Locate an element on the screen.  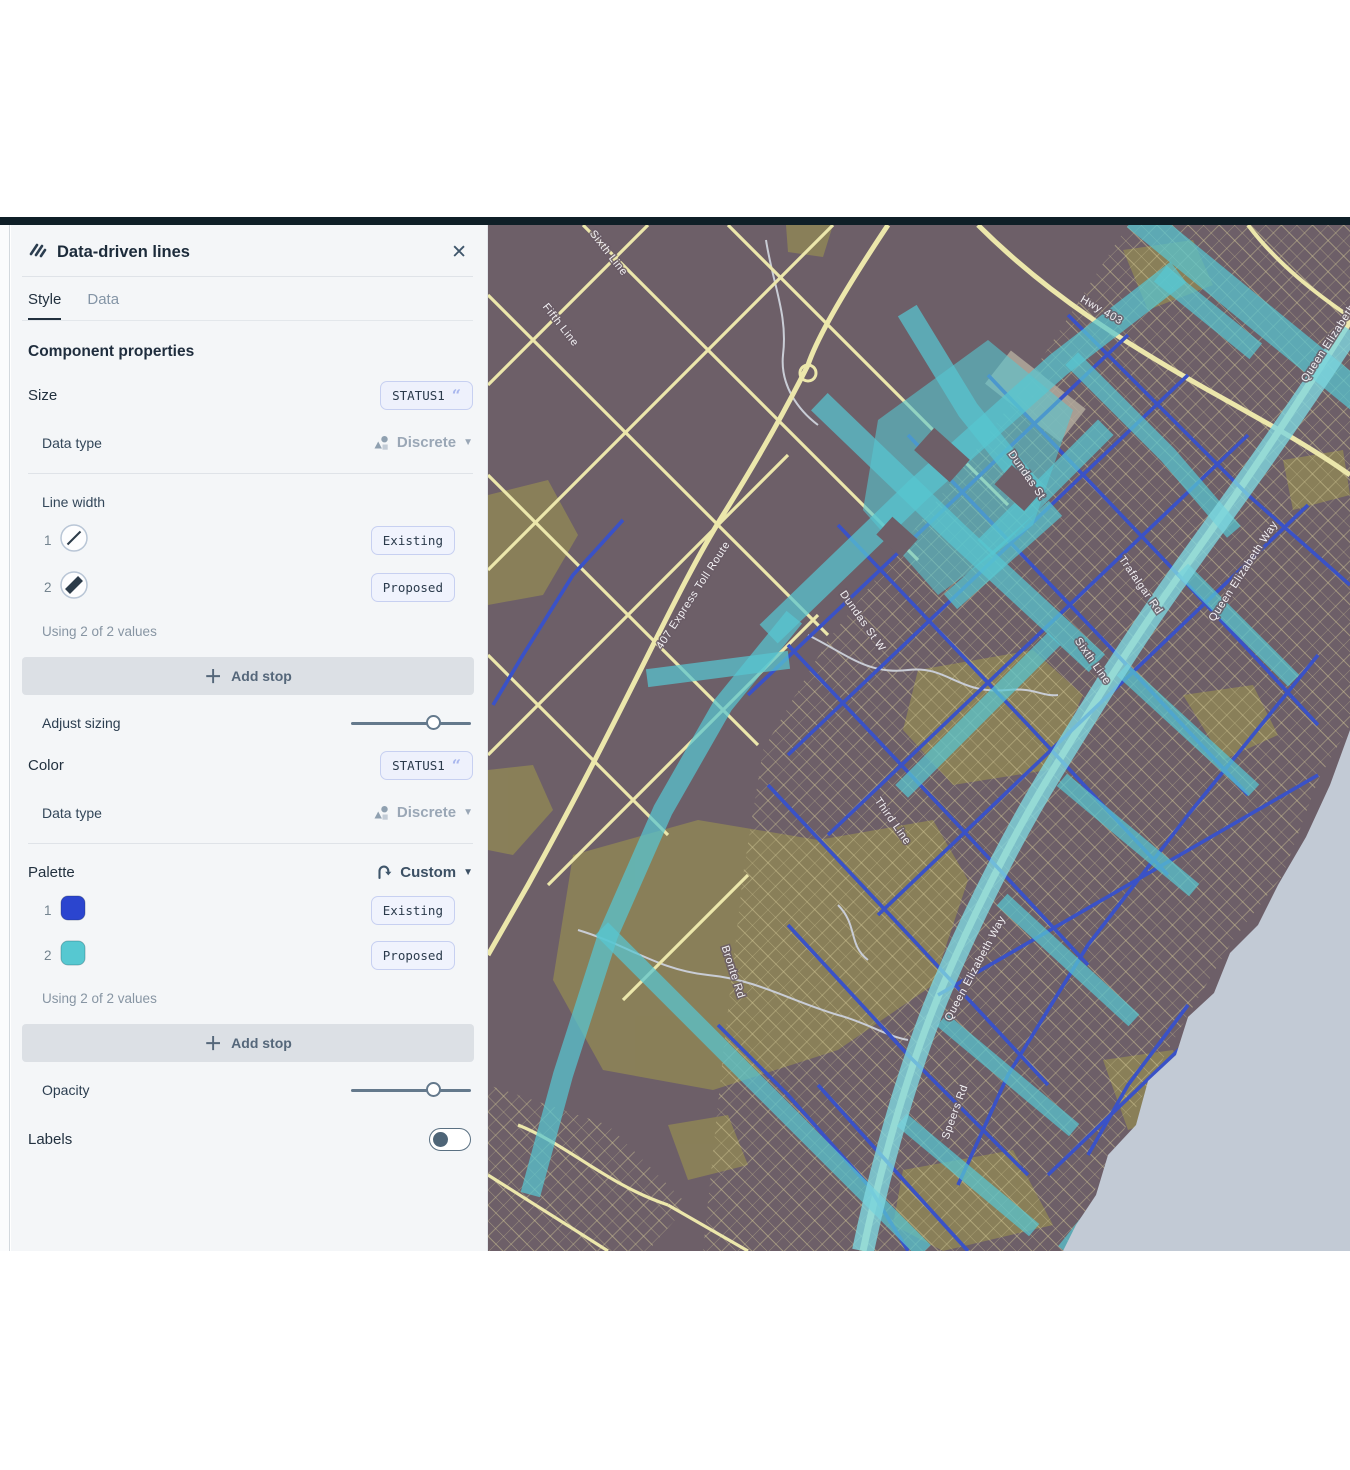
color-label: Color is located at coordinates (46, 765).